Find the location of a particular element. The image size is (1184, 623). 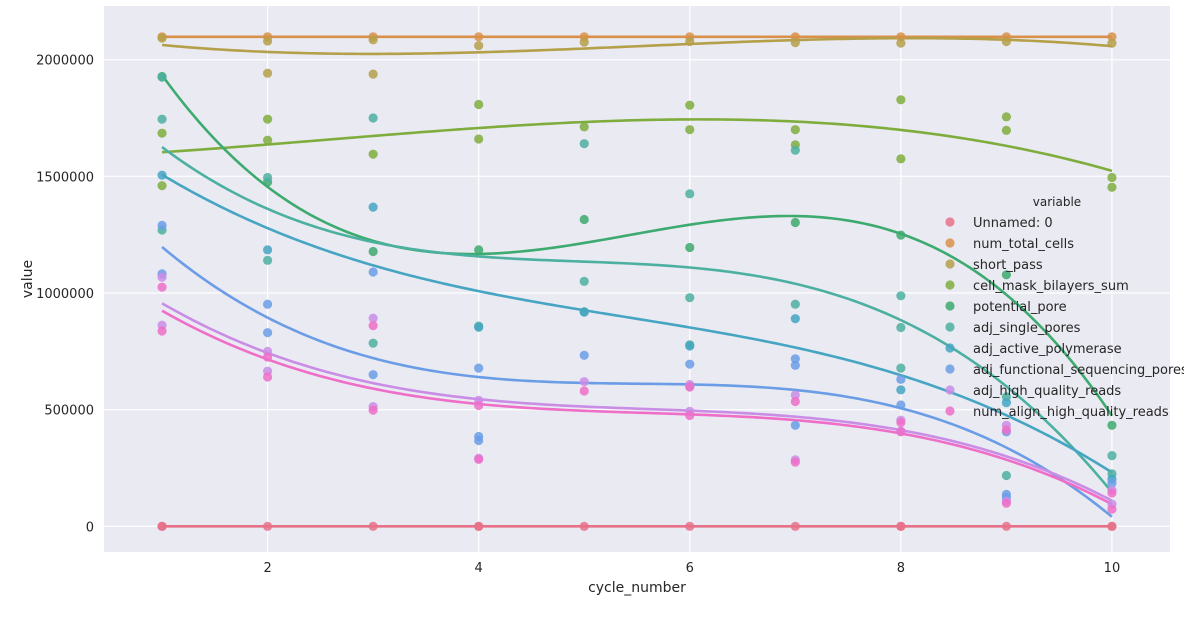

legend-label: Unnamed: 0 is located at coordinates (1013, 223).